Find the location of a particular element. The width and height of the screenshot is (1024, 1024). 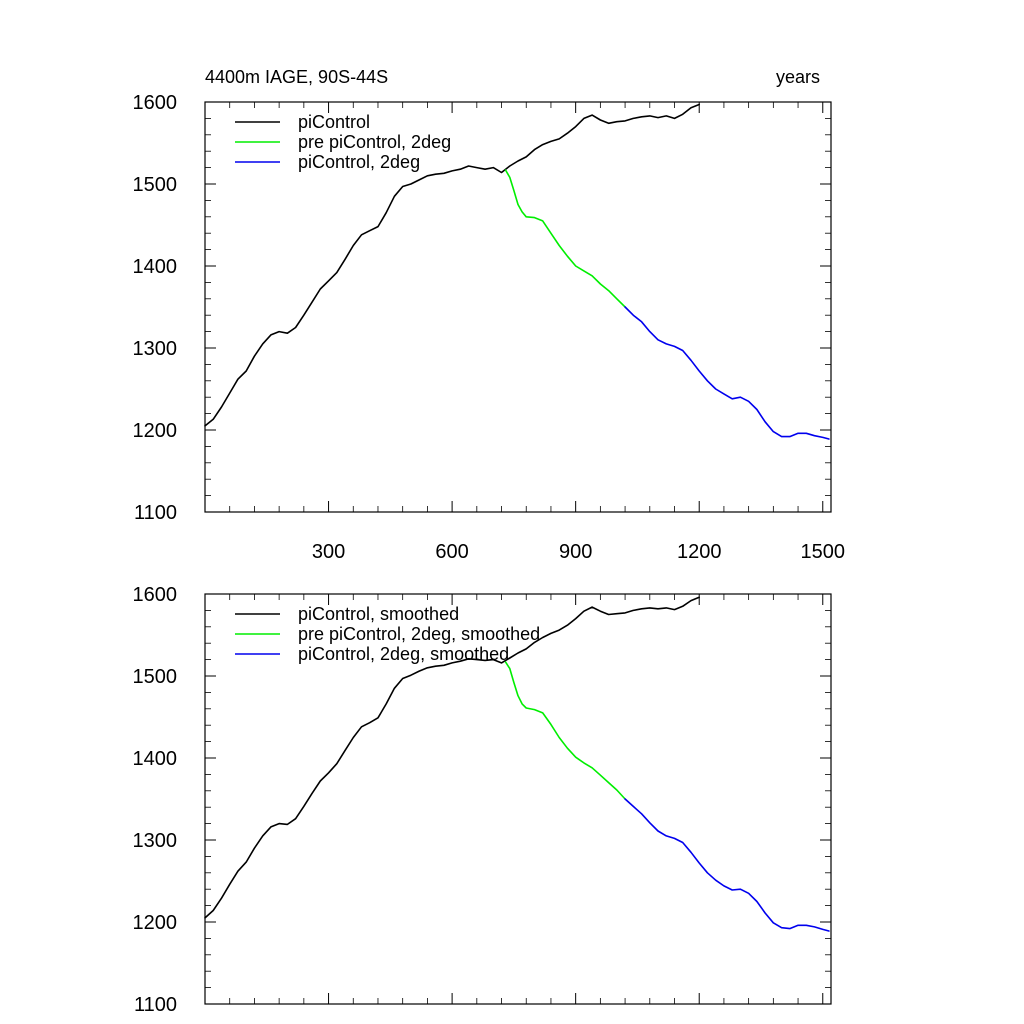

chart-title: 4400m IAGE, 90S-44S is located at coordinates (296, 77).